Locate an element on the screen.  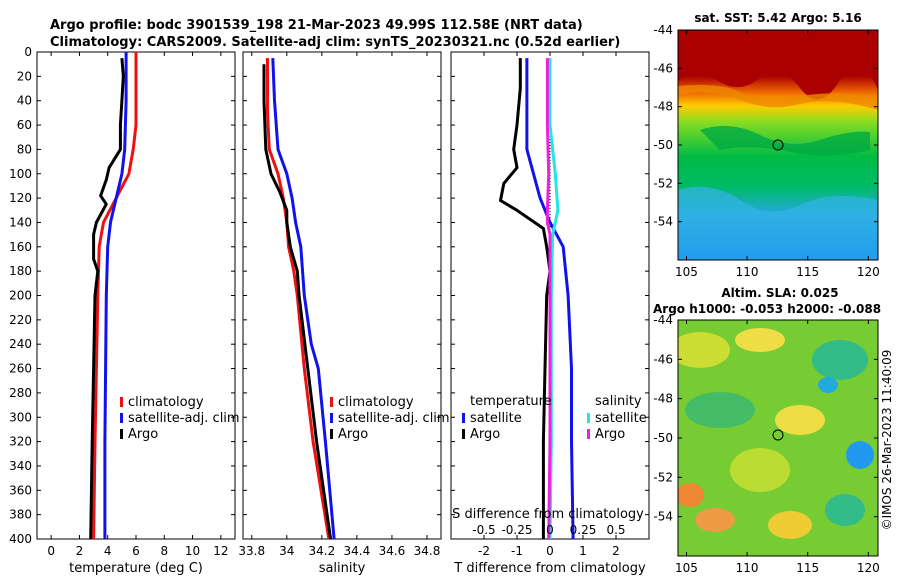
sst-cold-region is located at coordinates (778, 223).